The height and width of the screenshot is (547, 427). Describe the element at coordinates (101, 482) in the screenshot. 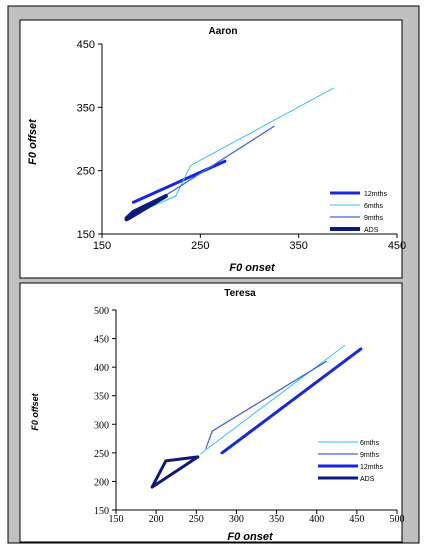

I see `y-tick-label: 200` at that location.